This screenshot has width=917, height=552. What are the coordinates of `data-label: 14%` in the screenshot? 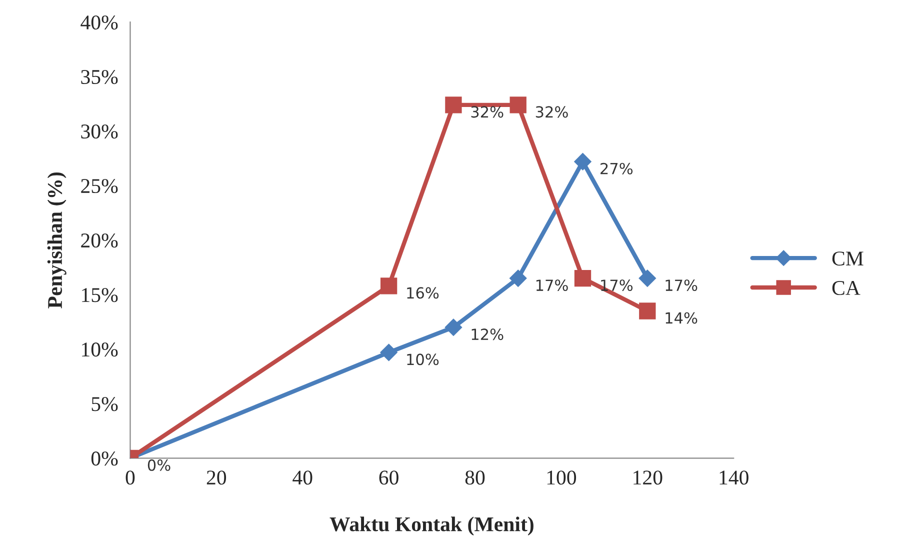 It's located at (682, 318).